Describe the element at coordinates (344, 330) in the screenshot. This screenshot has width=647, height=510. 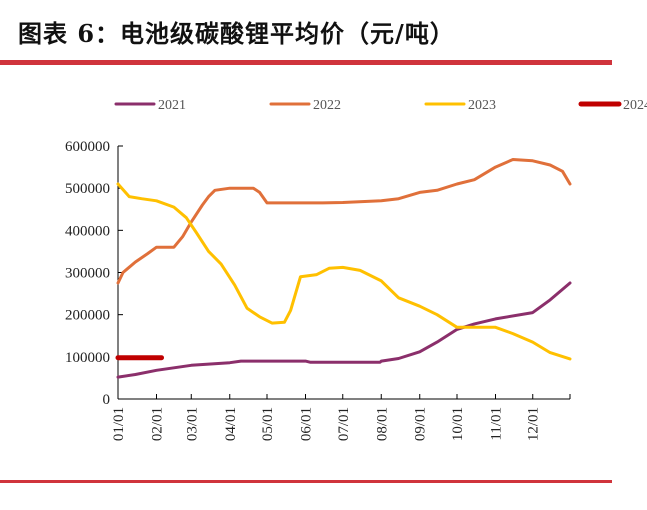
I see `series-line-2021` at that location.